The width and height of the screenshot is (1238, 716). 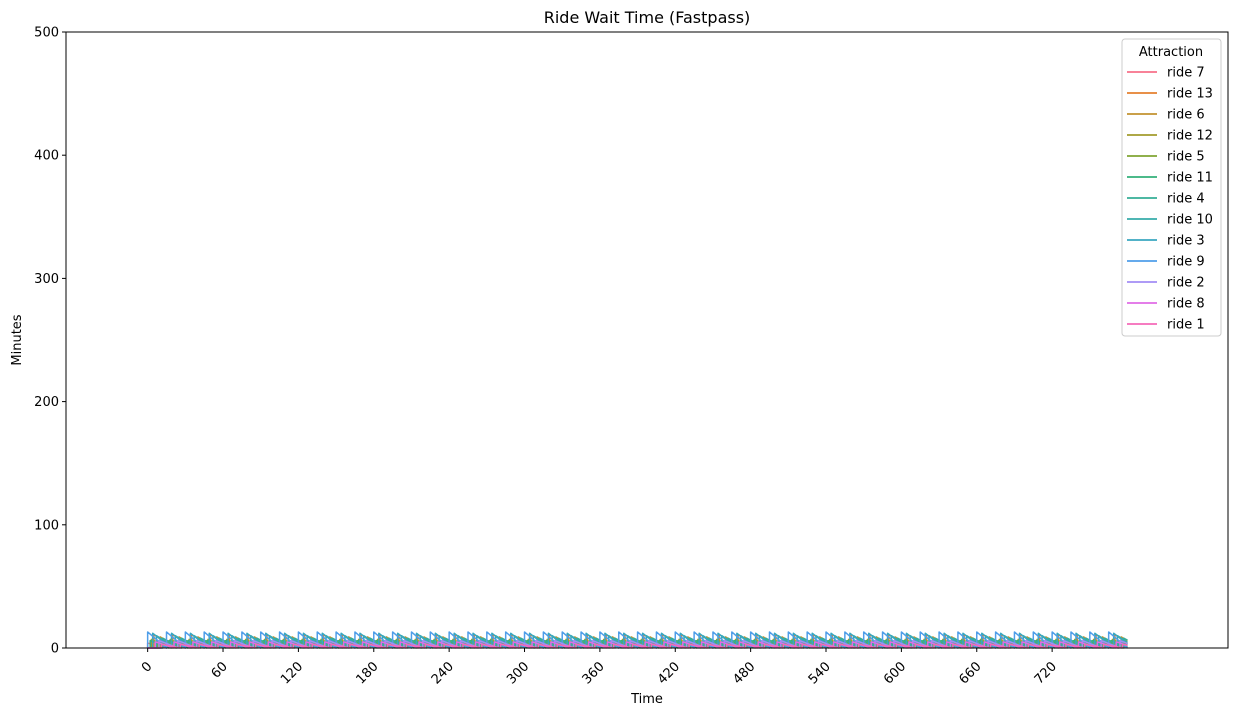 I want to click on legend-item: ride 8, so click(x=1166, y=304).